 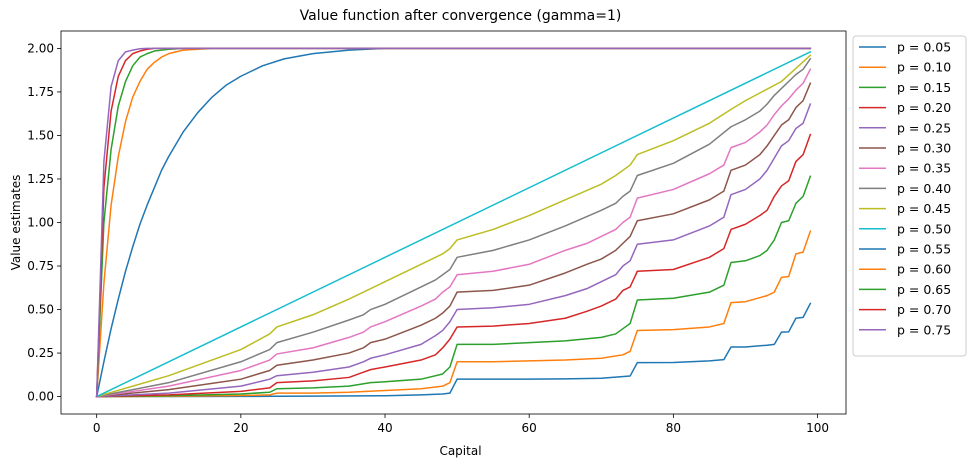 I want to click on y-axis: 0.00 0.25 0.50 0.75 1.00 1.25 1.50 1.75 2.00, so click(x=44, y=222).